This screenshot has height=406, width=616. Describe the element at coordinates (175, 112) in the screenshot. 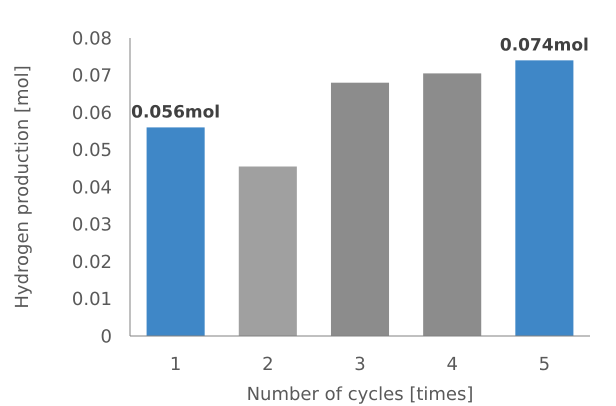

I see `data-label: 0.056mol` at that location.